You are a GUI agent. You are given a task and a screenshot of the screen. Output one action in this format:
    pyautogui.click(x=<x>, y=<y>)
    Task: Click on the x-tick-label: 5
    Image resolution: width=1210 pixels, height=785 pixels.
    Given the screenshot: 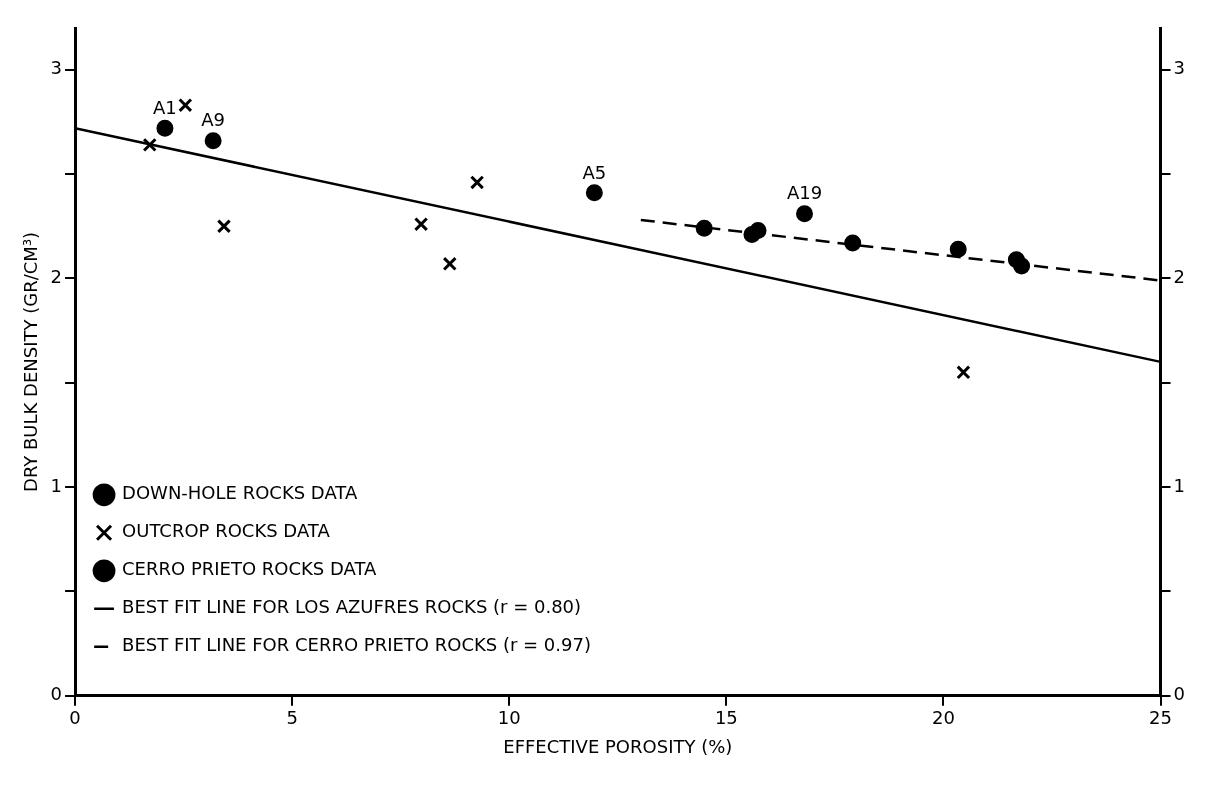 What is the action you would take?
    pyautogui.click(x=292, y=718)
    